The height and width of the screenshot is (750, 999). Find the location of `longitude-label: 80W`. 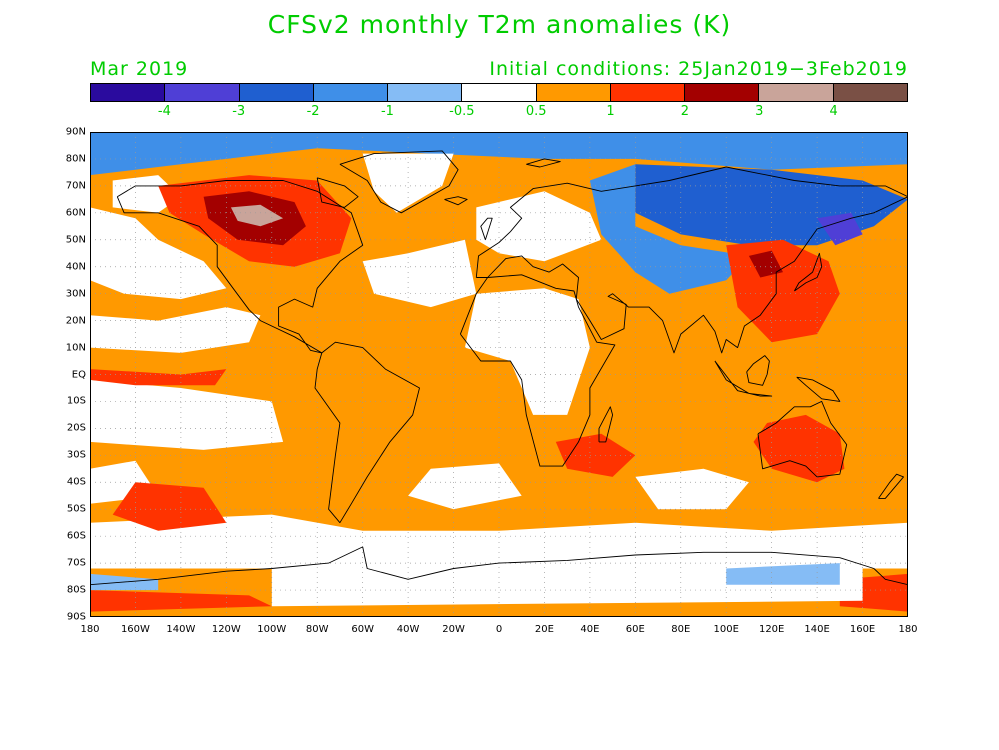

longitude-label: 80W is located at coordinates (317, 629).